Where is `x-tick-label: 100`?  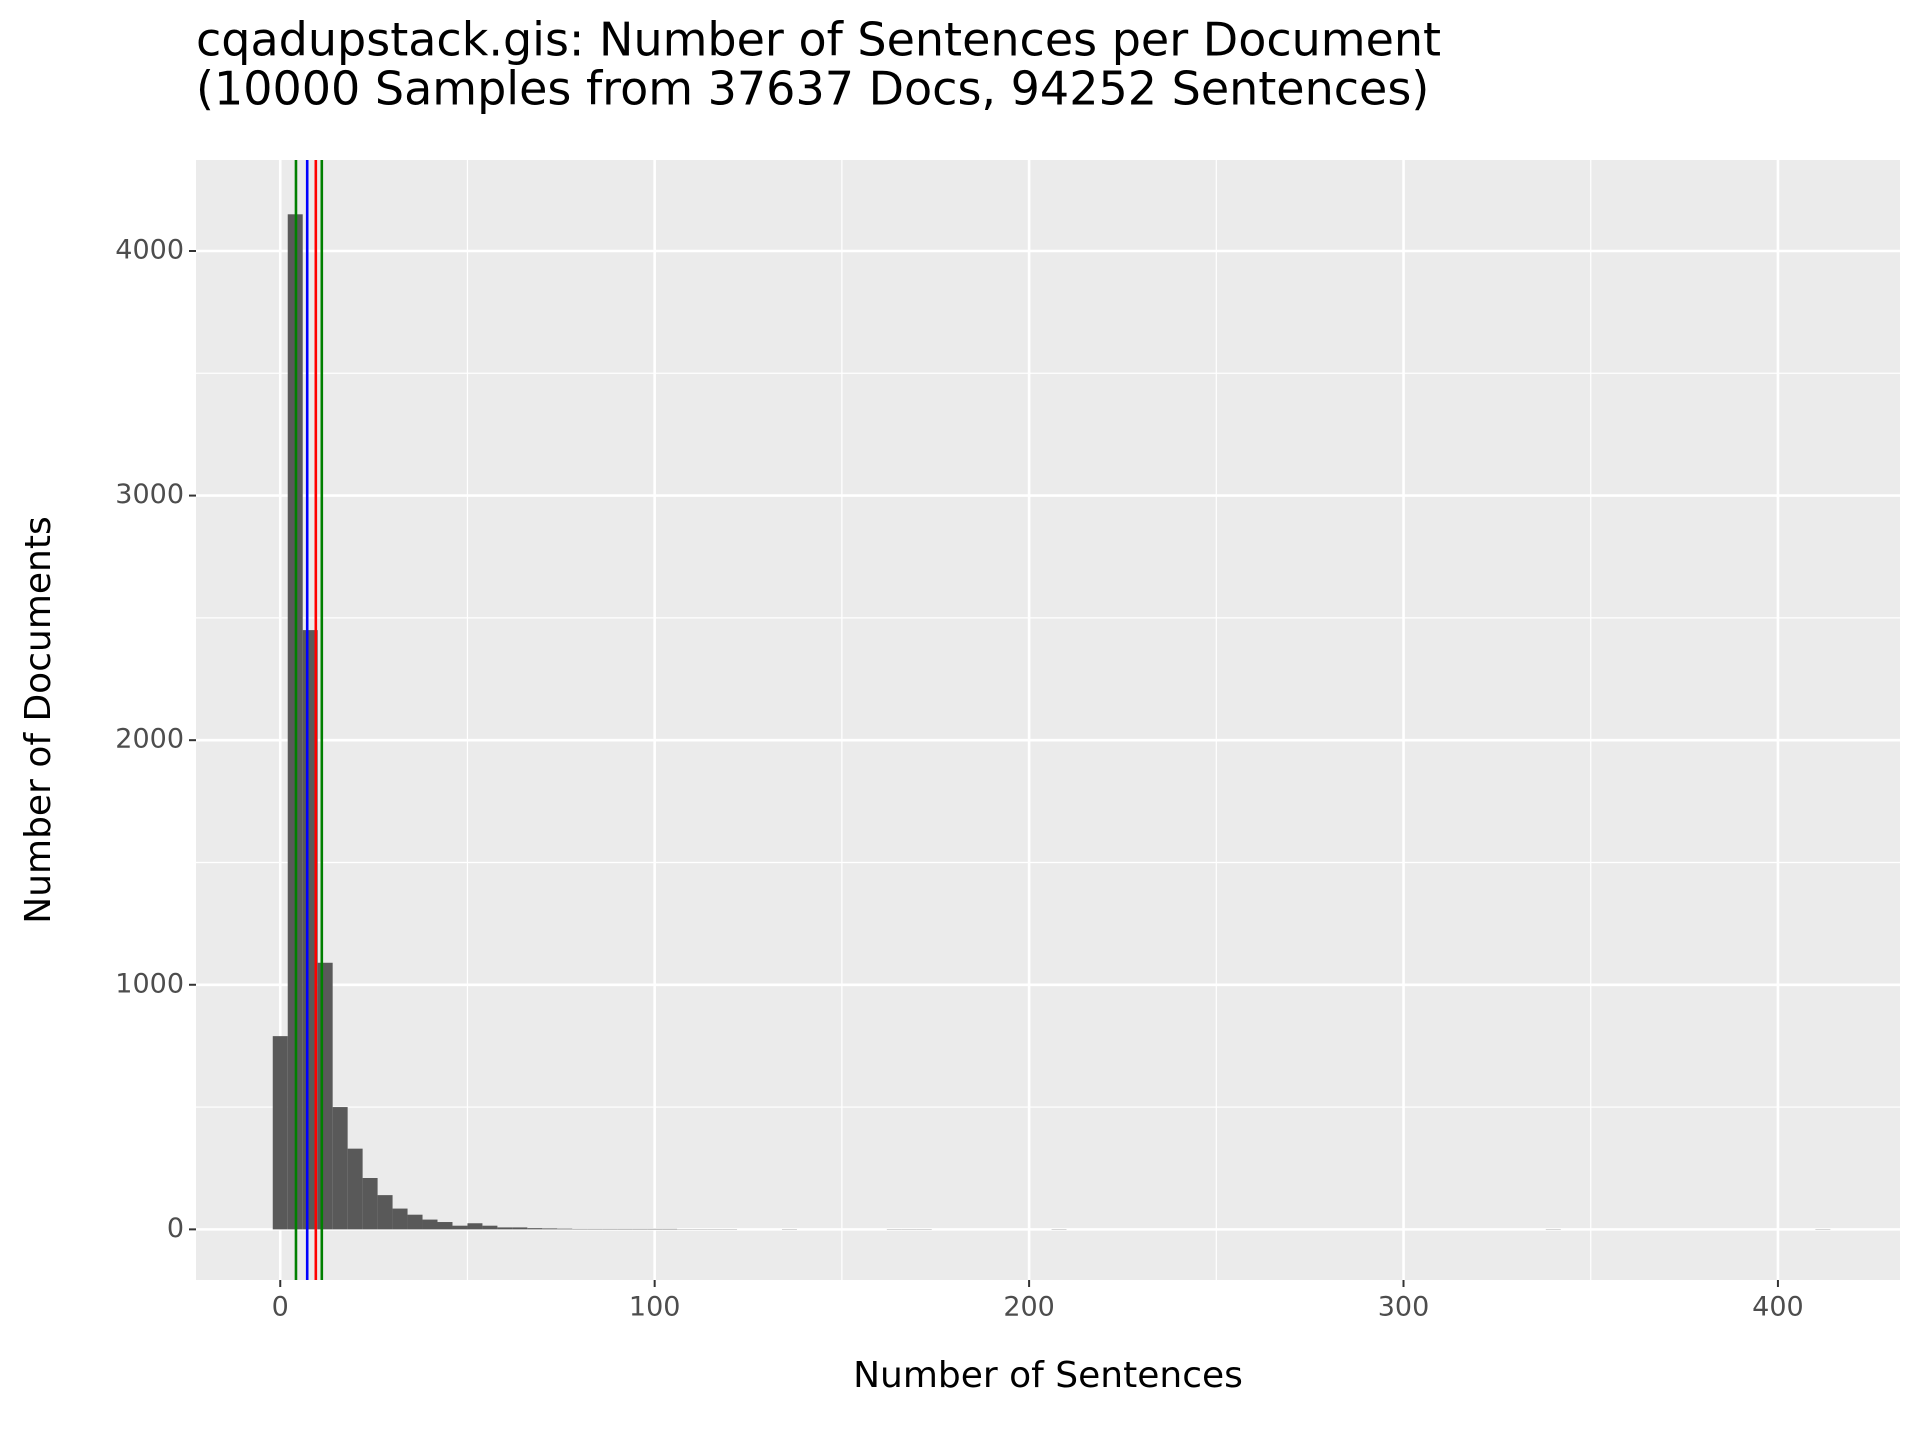 x-tick-label: 100 is located at coordinates (655, 1307).